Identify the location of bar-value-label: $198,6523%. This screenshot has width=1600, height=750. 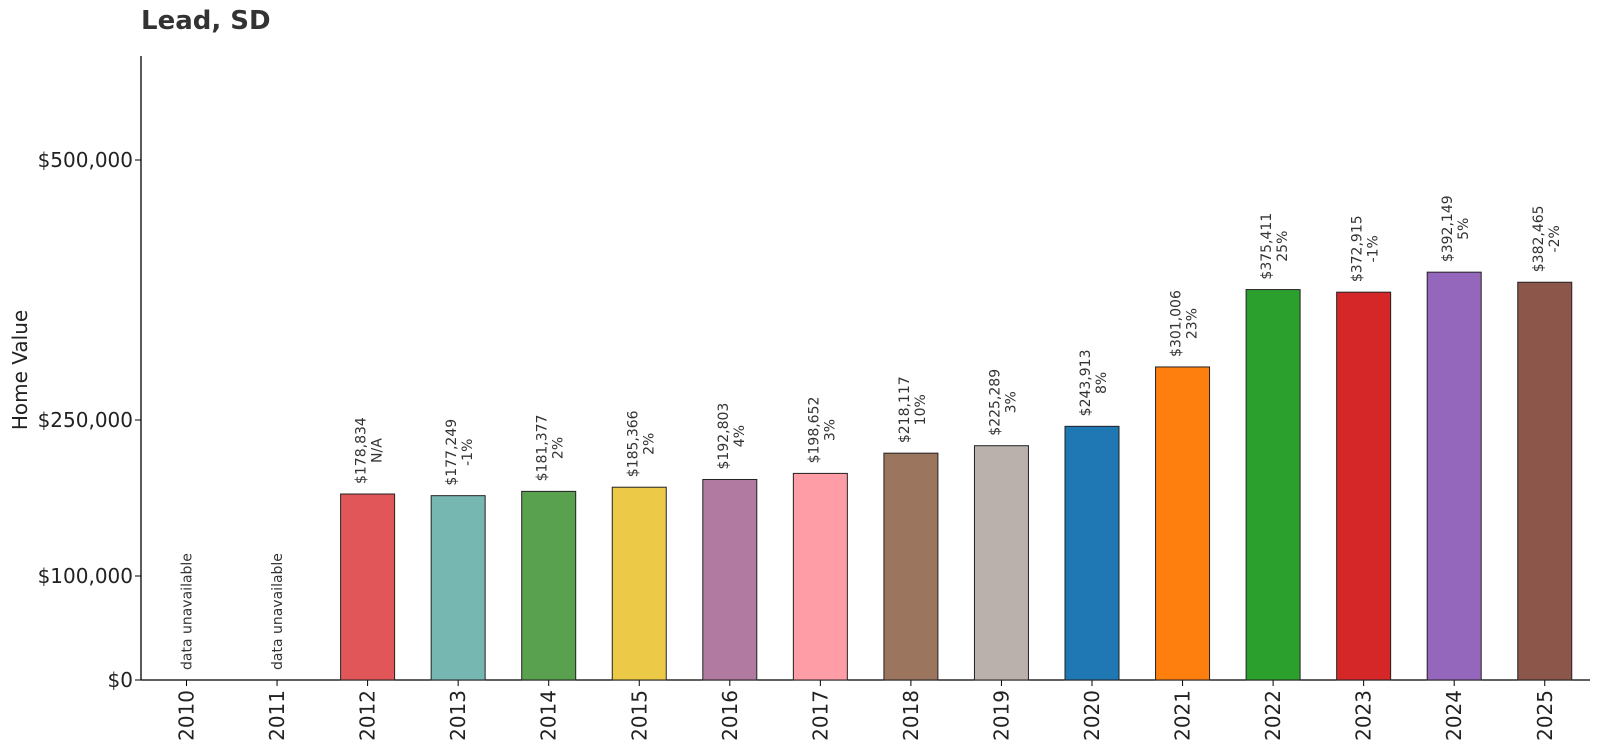
(822, 430).